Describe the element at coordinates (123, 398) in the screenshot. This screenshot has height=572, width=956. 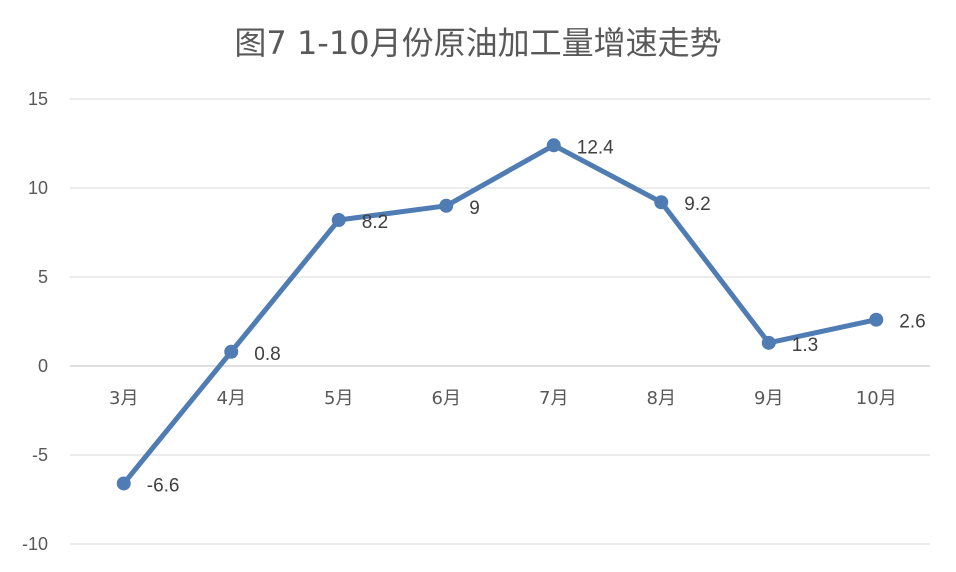
I see `x-category-label: 3月` at that location.